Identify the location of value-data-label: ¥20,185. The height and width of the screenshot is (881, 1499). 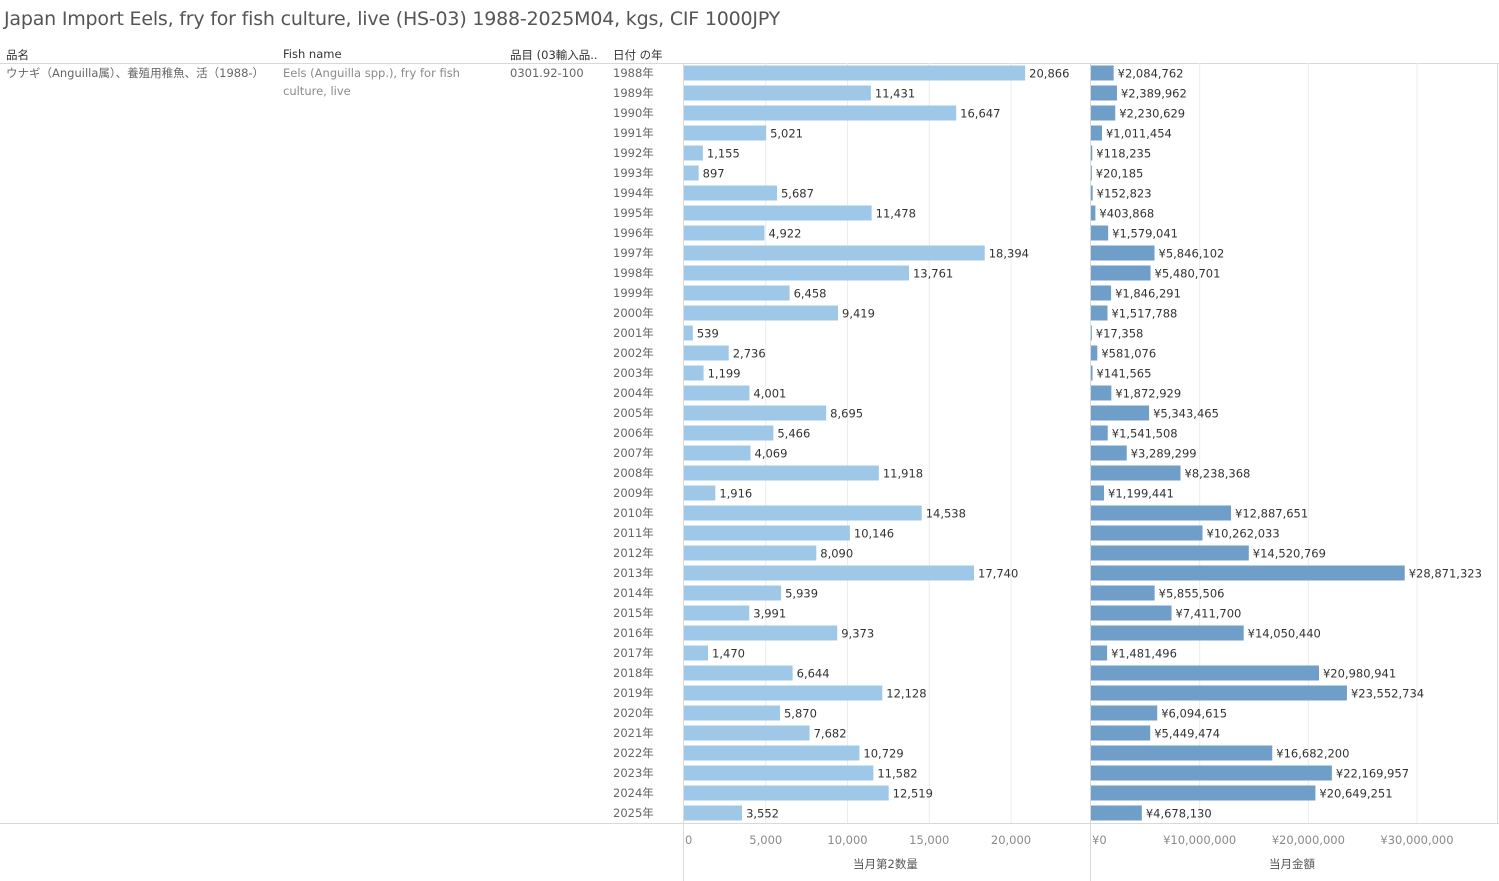
(1120, 174).